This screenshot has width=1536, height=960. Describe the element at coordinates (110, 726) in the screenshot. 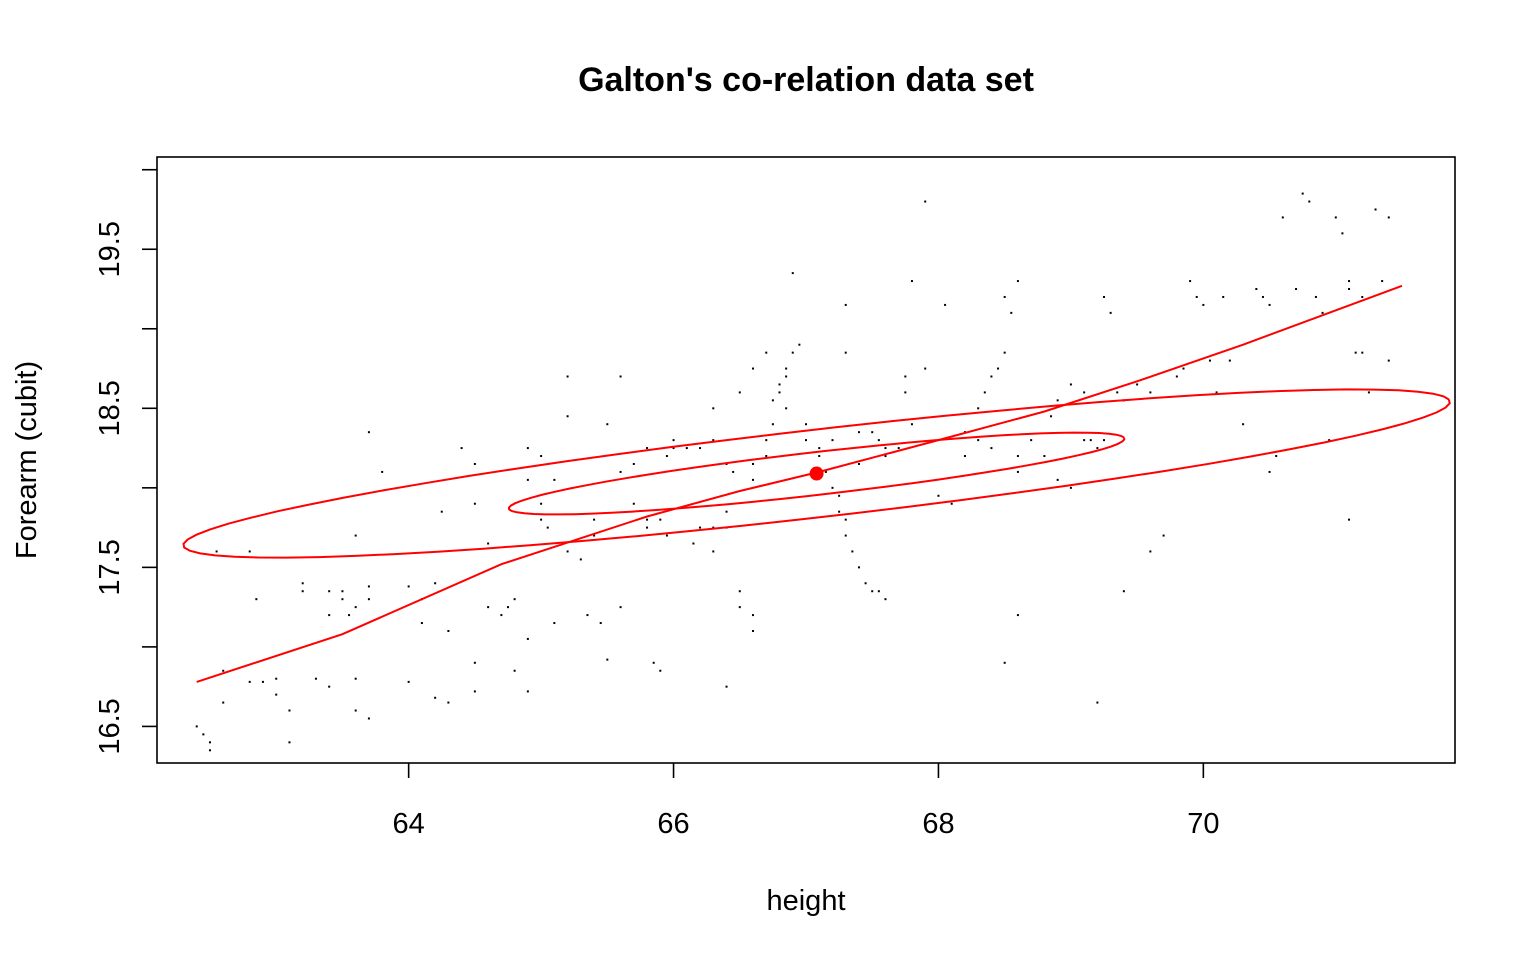

I see `y-tick-label: 16.5` at that location.